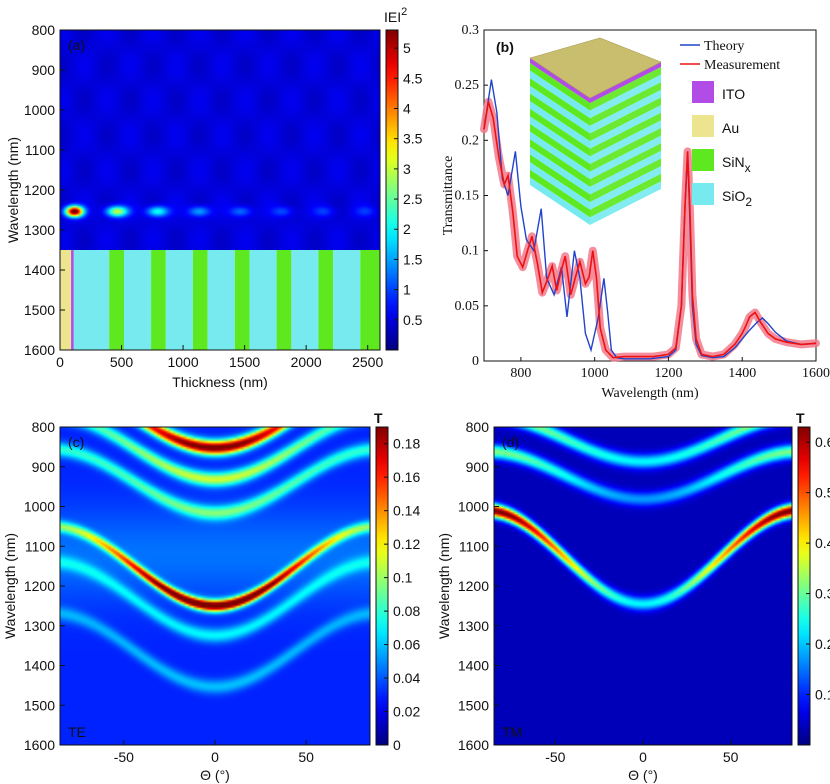 This screenshot has width=830, height=784. I want to click on panel-c-ytick-label: 1600, so click(39, 745).